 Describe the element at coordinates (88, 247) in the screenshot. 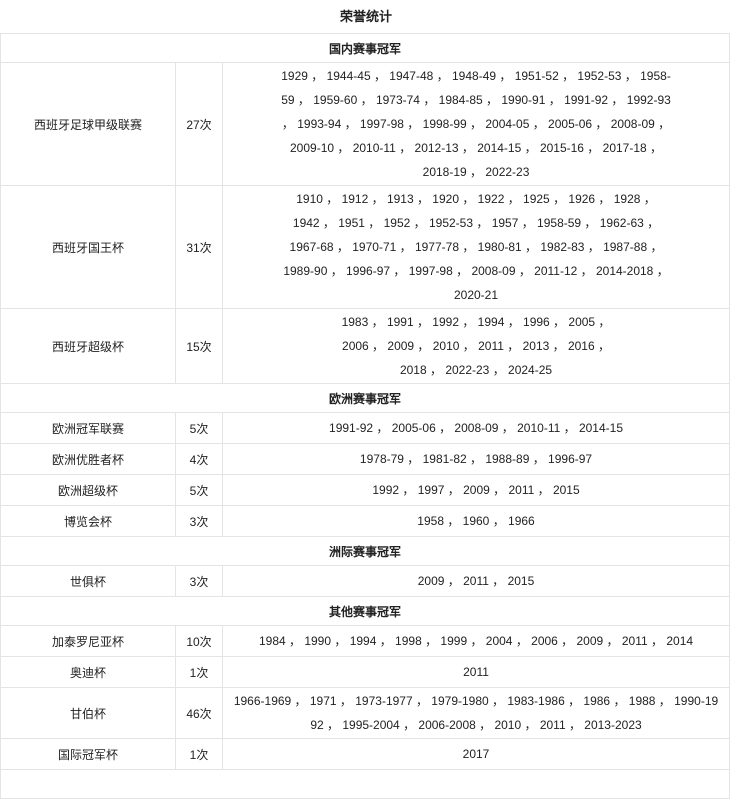

I see `competition-name: 西班牙国王杯` at that location.